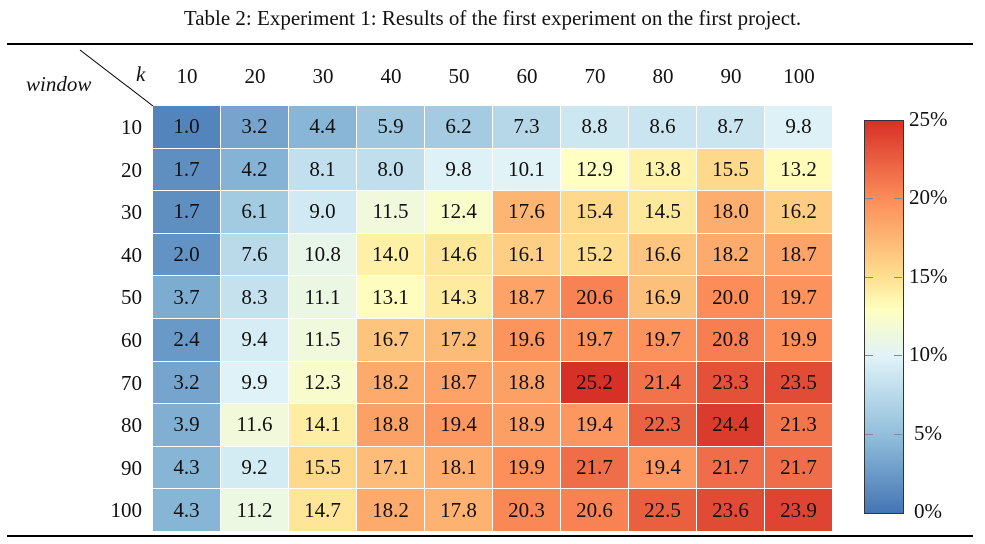  I want to click on column-header: 20, so click(255, 76).